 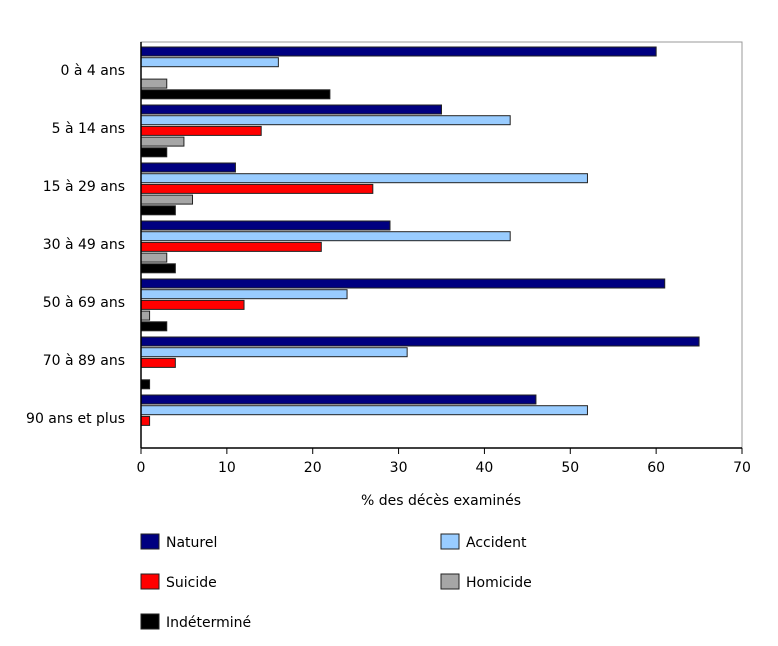 What do you see at coordinates (399, 468) in the screenshot?
I see `x-tick-label: 30` at bounding box center [399, 468].